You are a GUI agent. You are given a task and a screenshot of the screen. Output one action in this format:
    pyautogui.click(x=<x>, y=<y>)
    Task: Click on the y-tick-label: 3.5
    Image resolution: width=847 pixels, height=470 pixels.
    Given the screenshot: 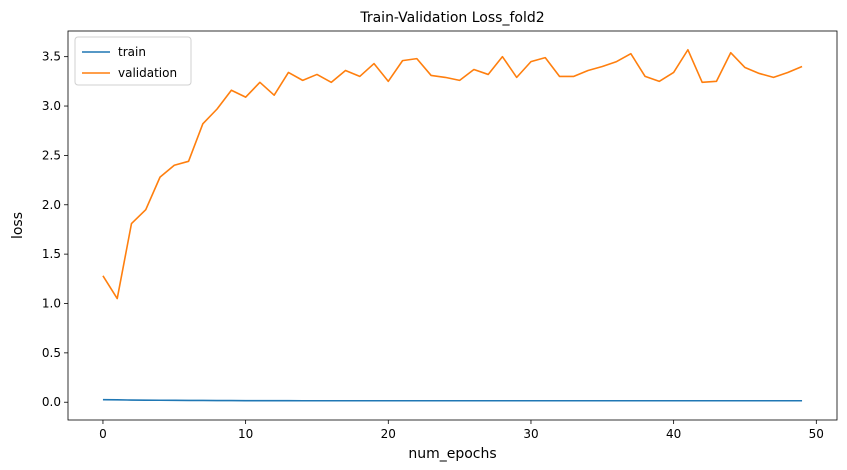 What is the action you would take?
    pyautogui.click(x=51, y=57)
    